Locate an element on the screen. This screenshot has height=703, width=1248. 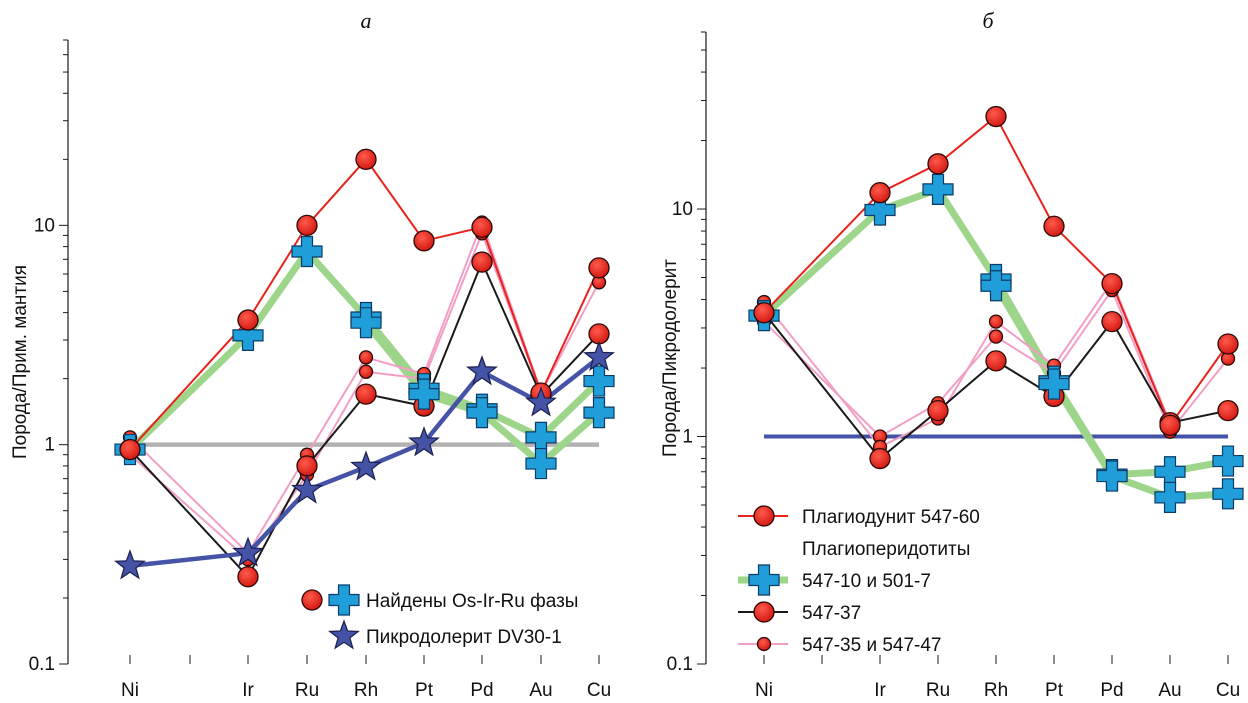
series-line-pink2 is located at coordinates (967, 364).